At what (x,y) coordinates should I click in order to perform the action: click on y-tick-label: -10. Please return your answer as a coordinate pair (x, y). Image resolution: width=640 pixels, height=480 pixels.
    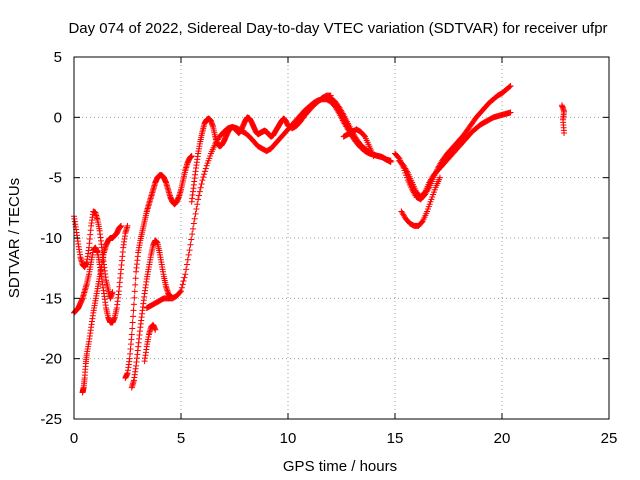
    Looking at the image, I should click on (51, 238).